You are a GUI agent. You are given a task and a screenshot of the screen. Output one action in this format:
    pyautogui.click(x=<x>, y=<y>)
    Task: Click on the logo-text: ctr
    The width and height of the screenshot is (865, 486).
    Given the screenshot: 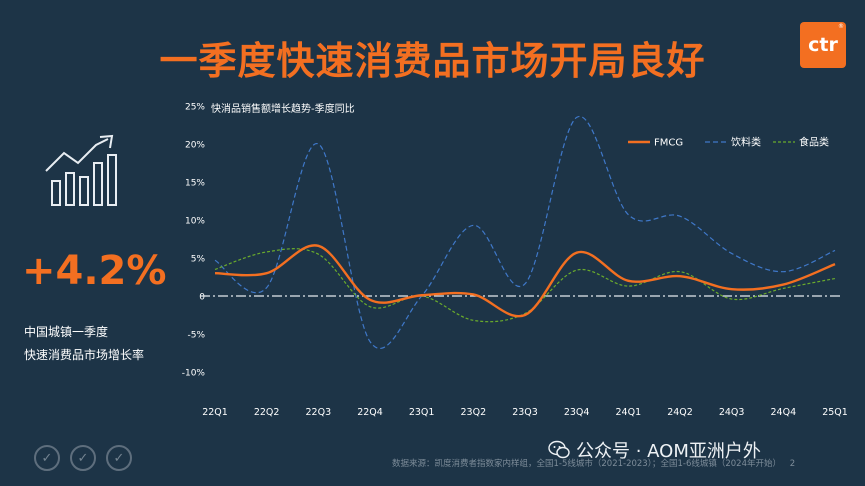 What is the action you would take?
    pyautogui.click(x=823, y=45)
    